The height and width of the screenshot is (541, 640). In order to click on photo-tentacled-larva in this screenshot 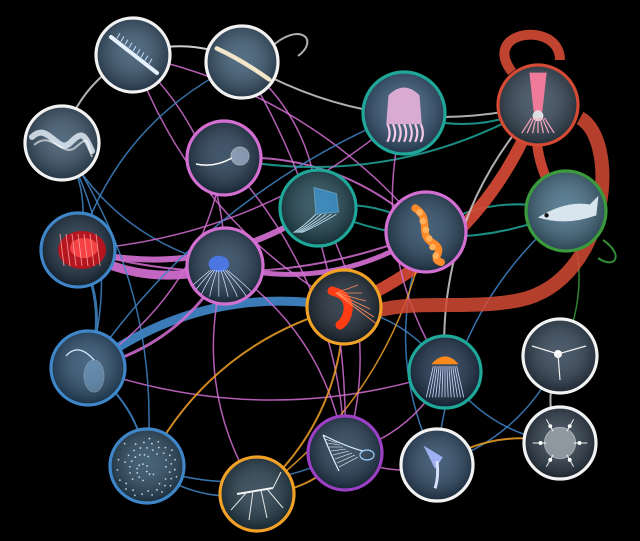, I will do `click(560, 356)`.